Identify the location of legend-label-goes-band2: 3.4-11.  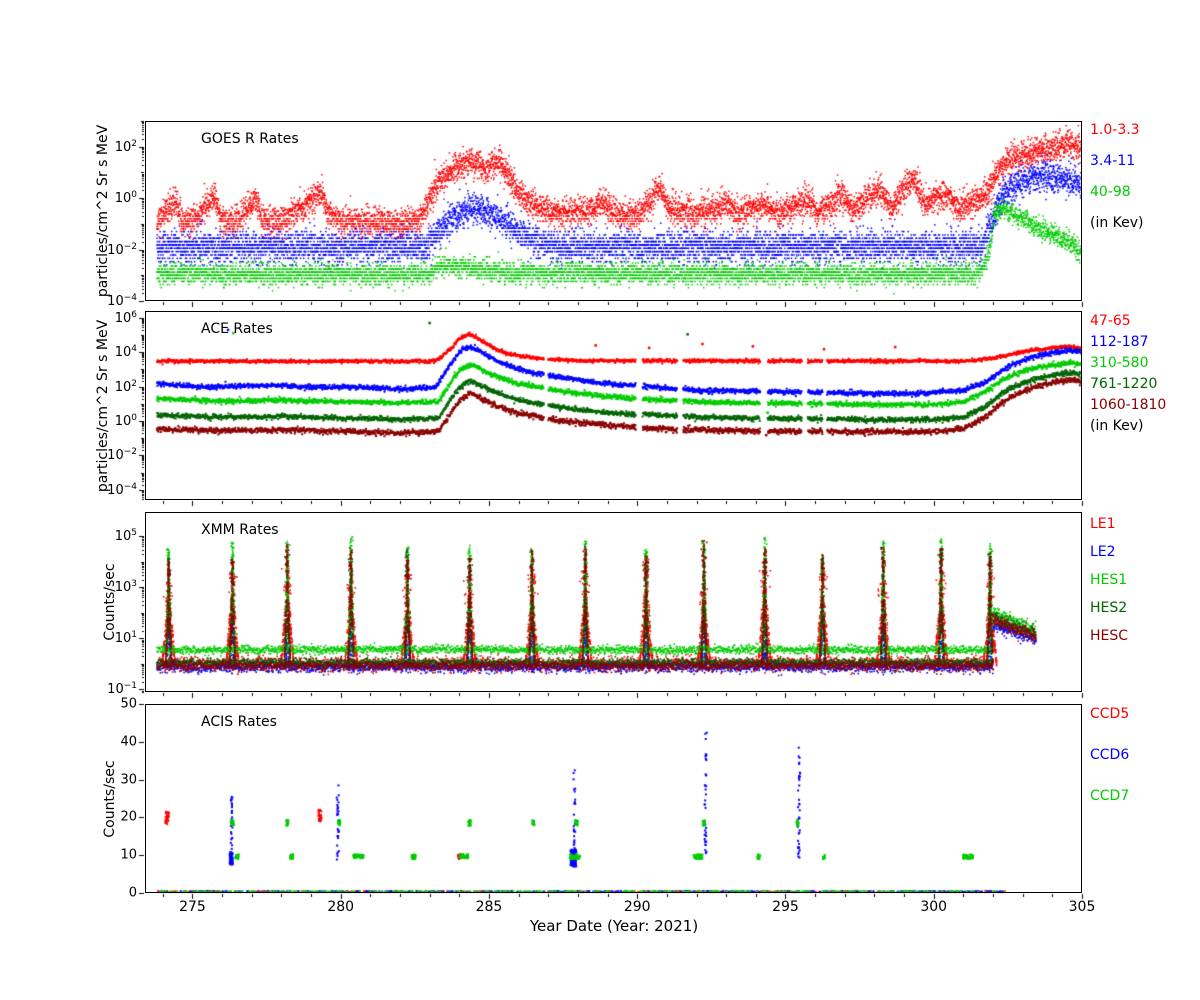
(1113, 161).